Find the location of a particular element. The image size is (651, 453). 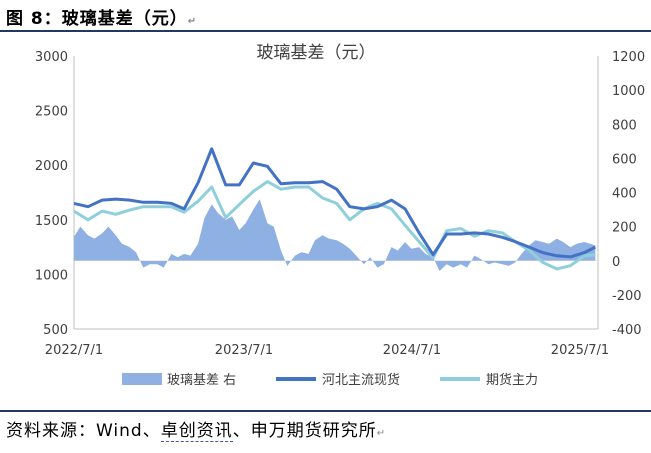

basis-area is located at coordinates (335, 235).